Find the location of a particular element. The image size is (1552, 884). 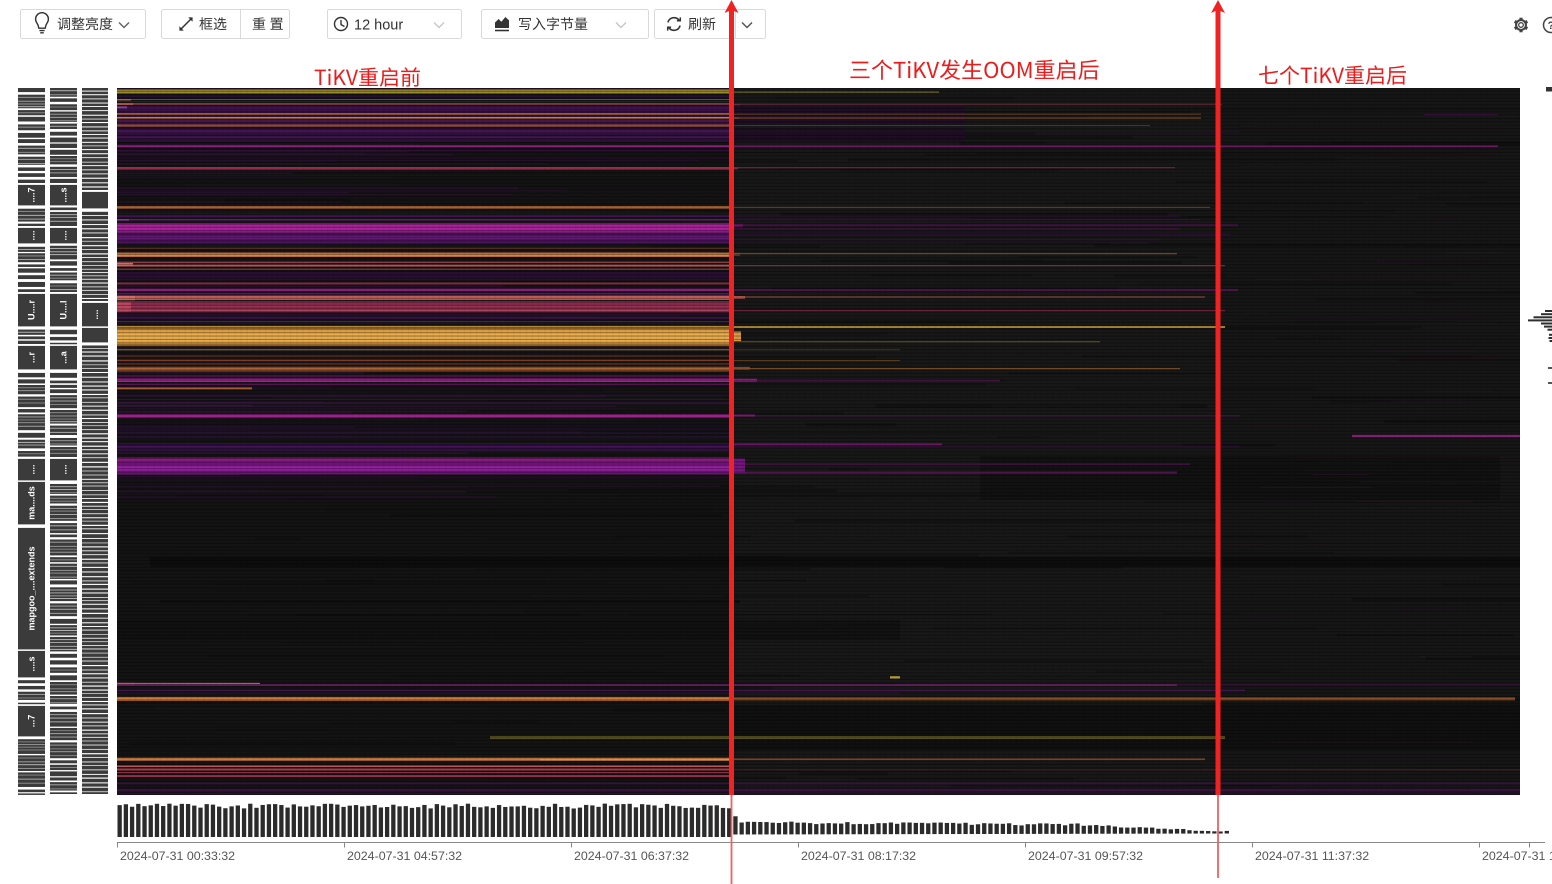

svg-text: 2024-07-31 08:17:32 is located at coordinates (858, 856).